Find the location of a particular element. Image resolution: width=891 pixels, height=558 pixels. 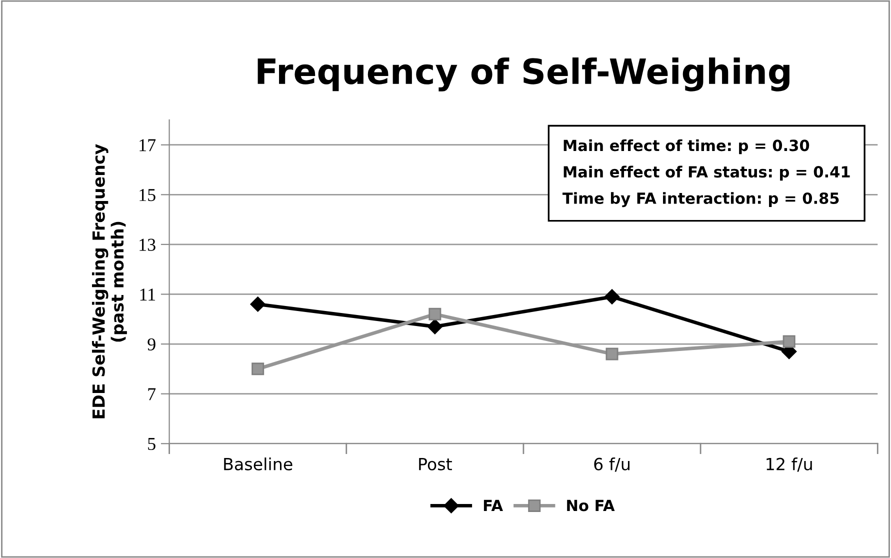

x-tick-label: 12 f/u is located at coordinates (789, 465).